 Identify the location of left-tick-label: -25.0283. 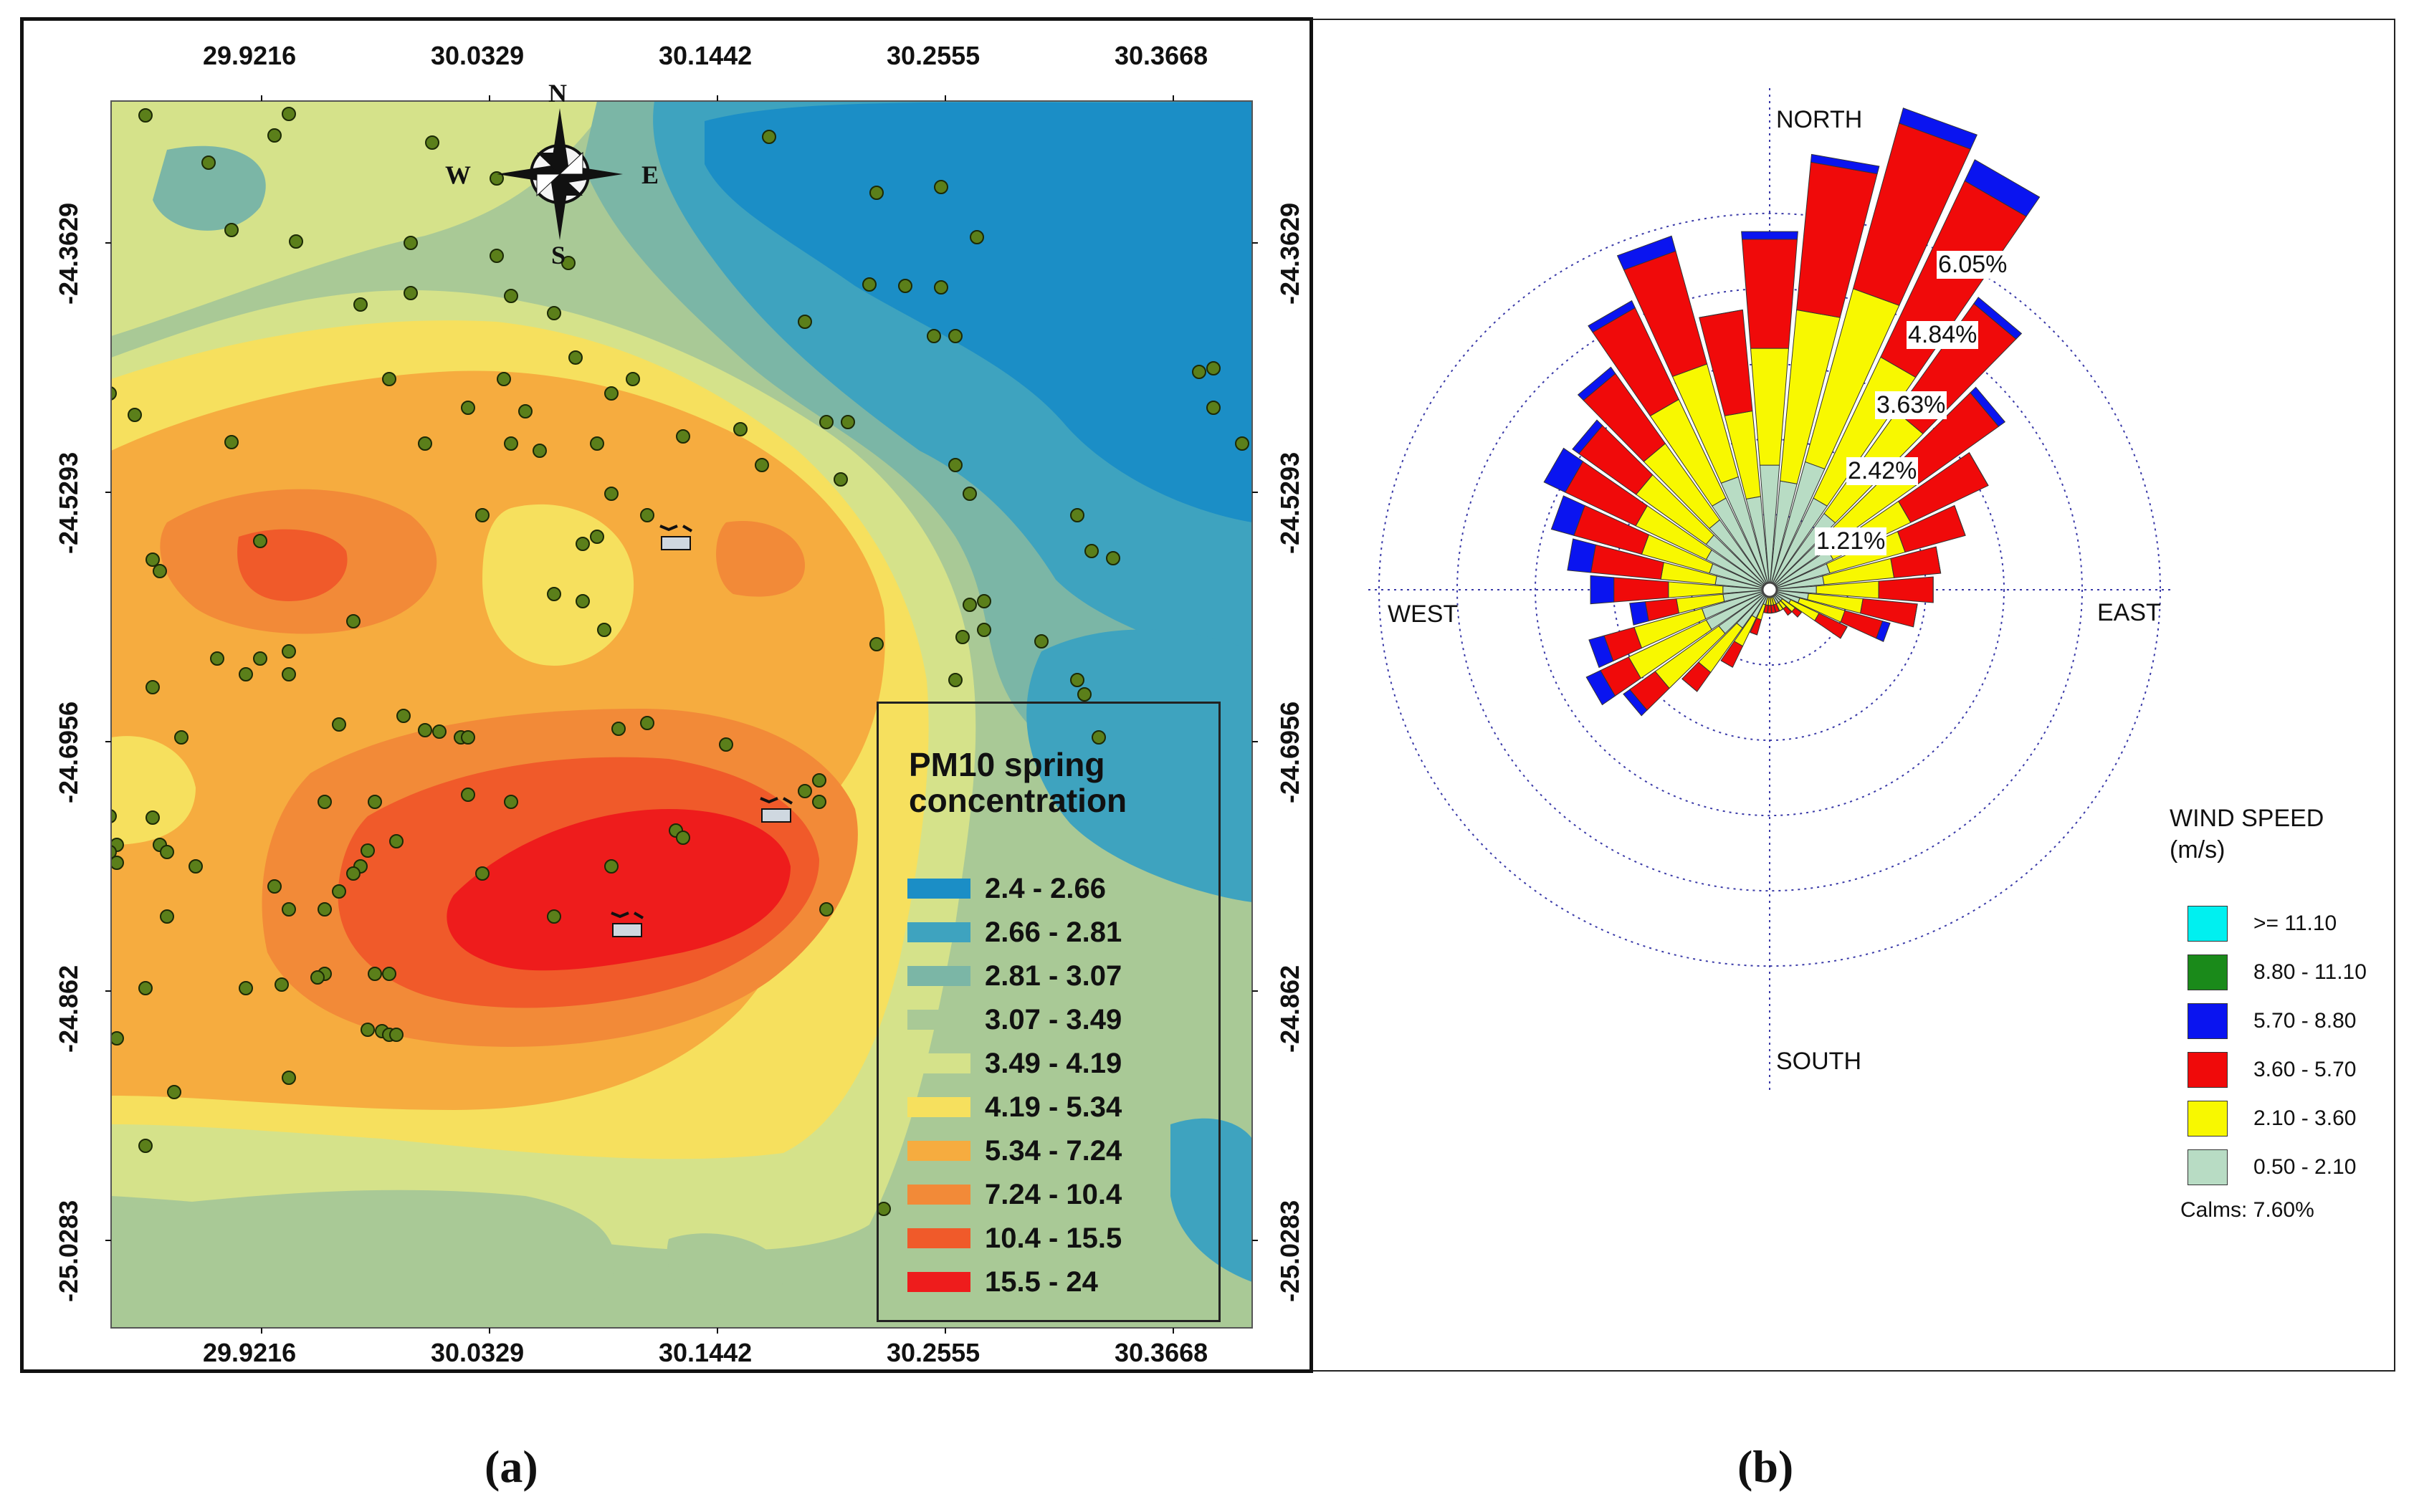
(68, 1251).